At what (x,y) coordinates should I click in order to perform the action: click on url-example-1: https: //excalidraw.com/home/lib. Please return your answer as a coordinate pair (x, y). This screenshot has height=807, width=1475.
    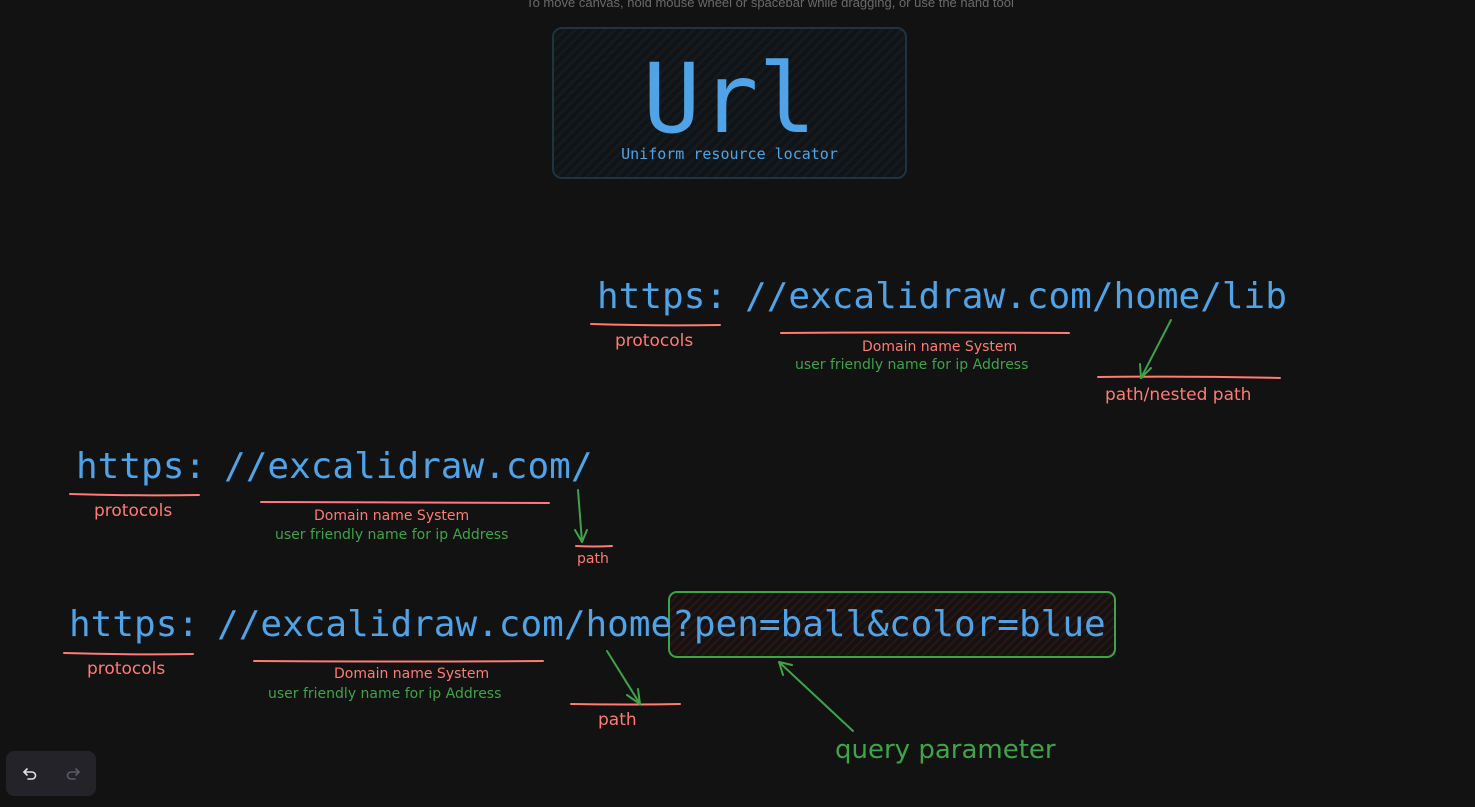
    Looking at the image, I should click on (942, 297).